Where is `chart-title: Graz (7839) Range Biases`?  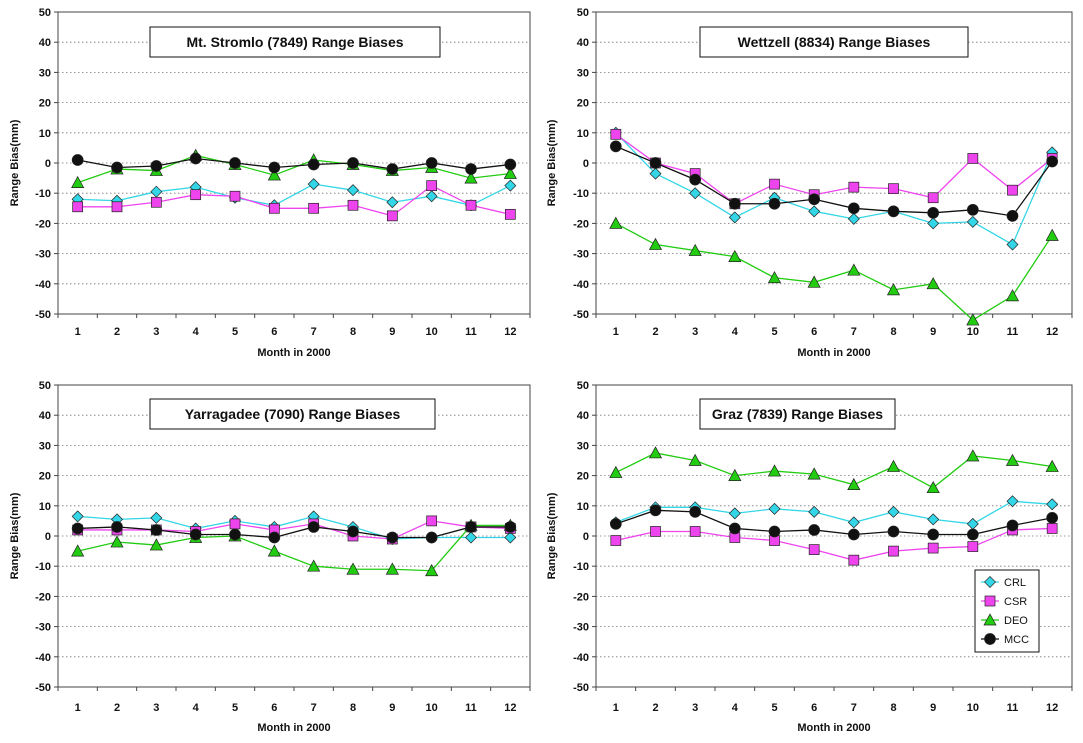 chart-title: Graz (7839) Range Biases is located at coordinates (797, 414).